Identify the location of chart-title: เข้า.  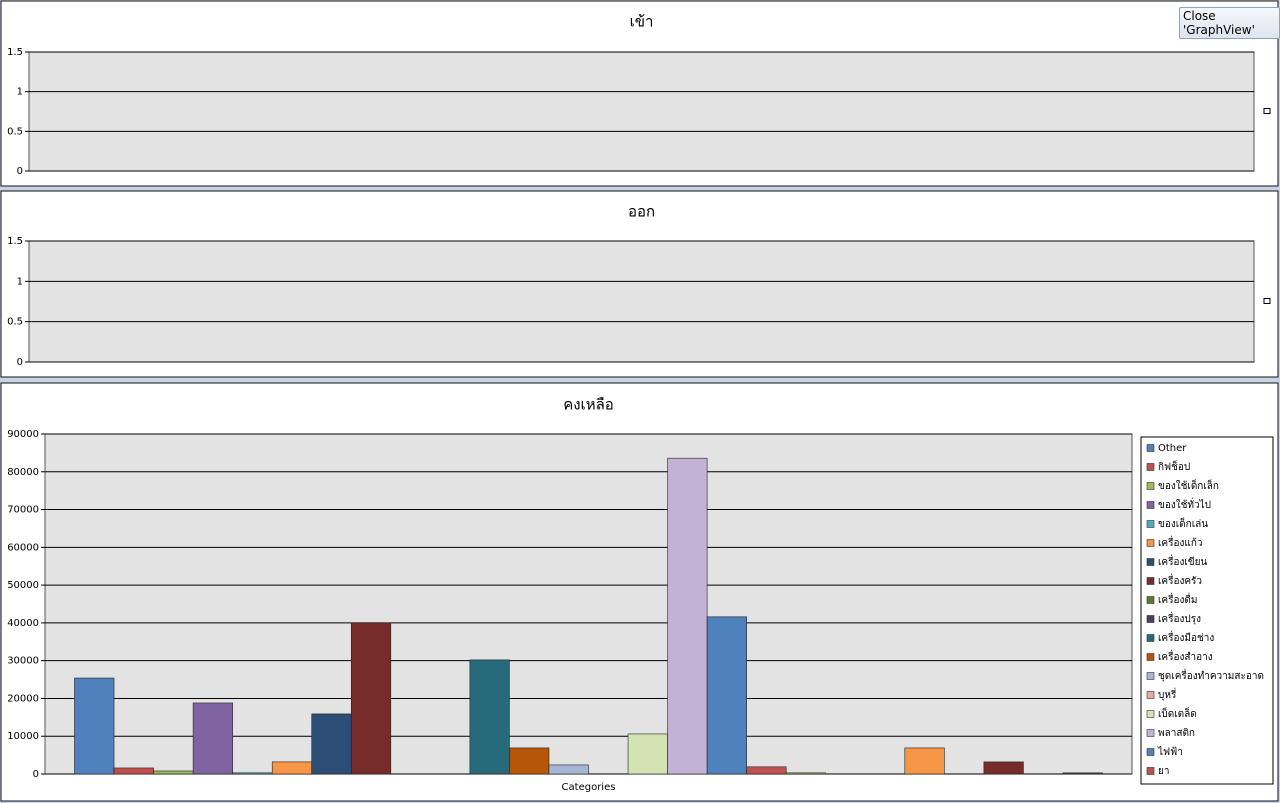
(642, 22).